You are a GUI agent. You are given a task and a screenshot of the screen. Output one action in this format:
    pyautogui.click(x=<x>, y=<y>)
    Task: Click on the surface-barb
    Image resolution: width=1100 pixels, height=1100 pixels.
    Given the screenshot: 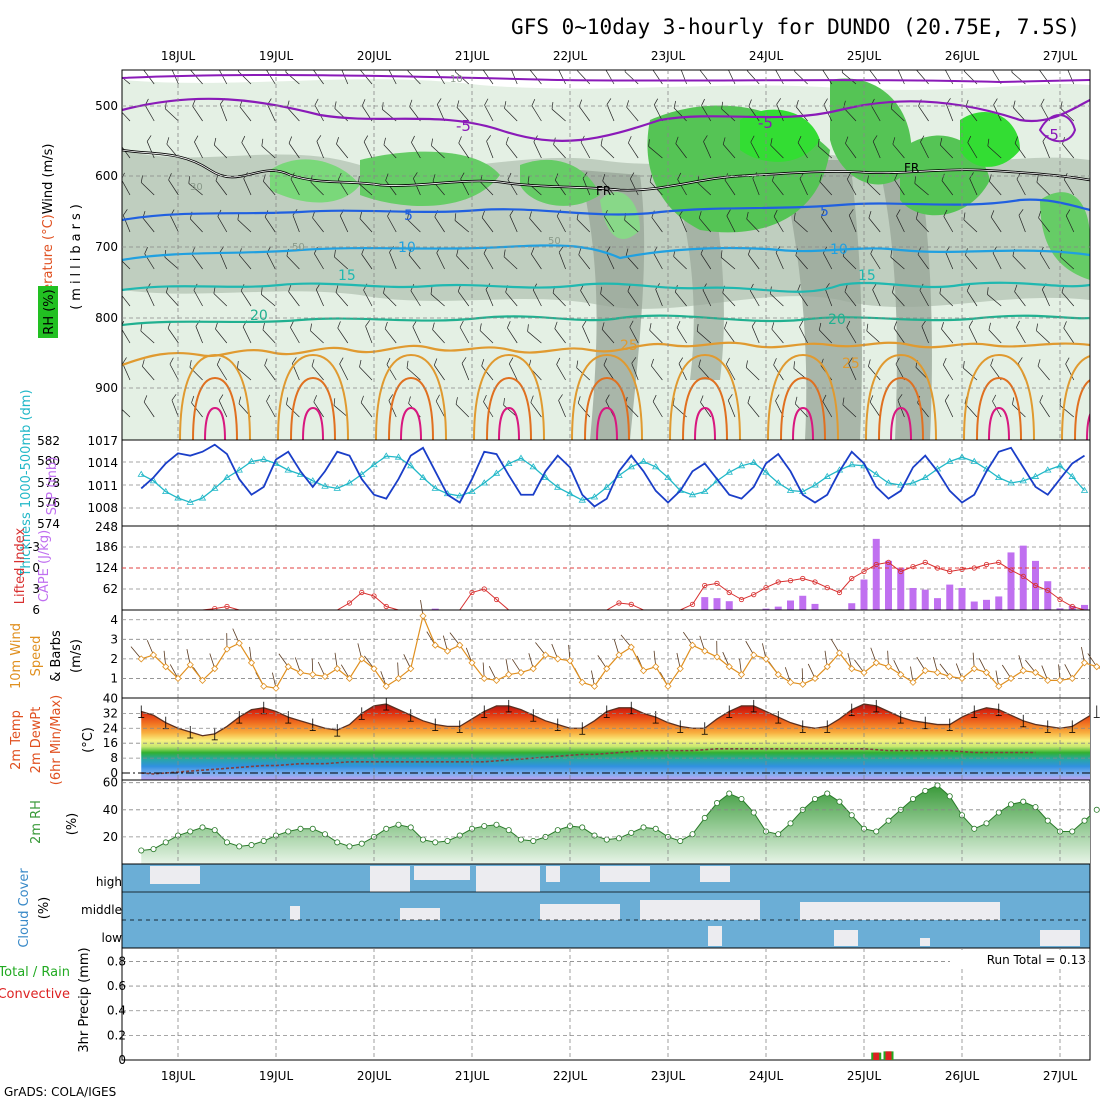 What is the action you would take?
    pyautogui.click(x=897, y=667)
    